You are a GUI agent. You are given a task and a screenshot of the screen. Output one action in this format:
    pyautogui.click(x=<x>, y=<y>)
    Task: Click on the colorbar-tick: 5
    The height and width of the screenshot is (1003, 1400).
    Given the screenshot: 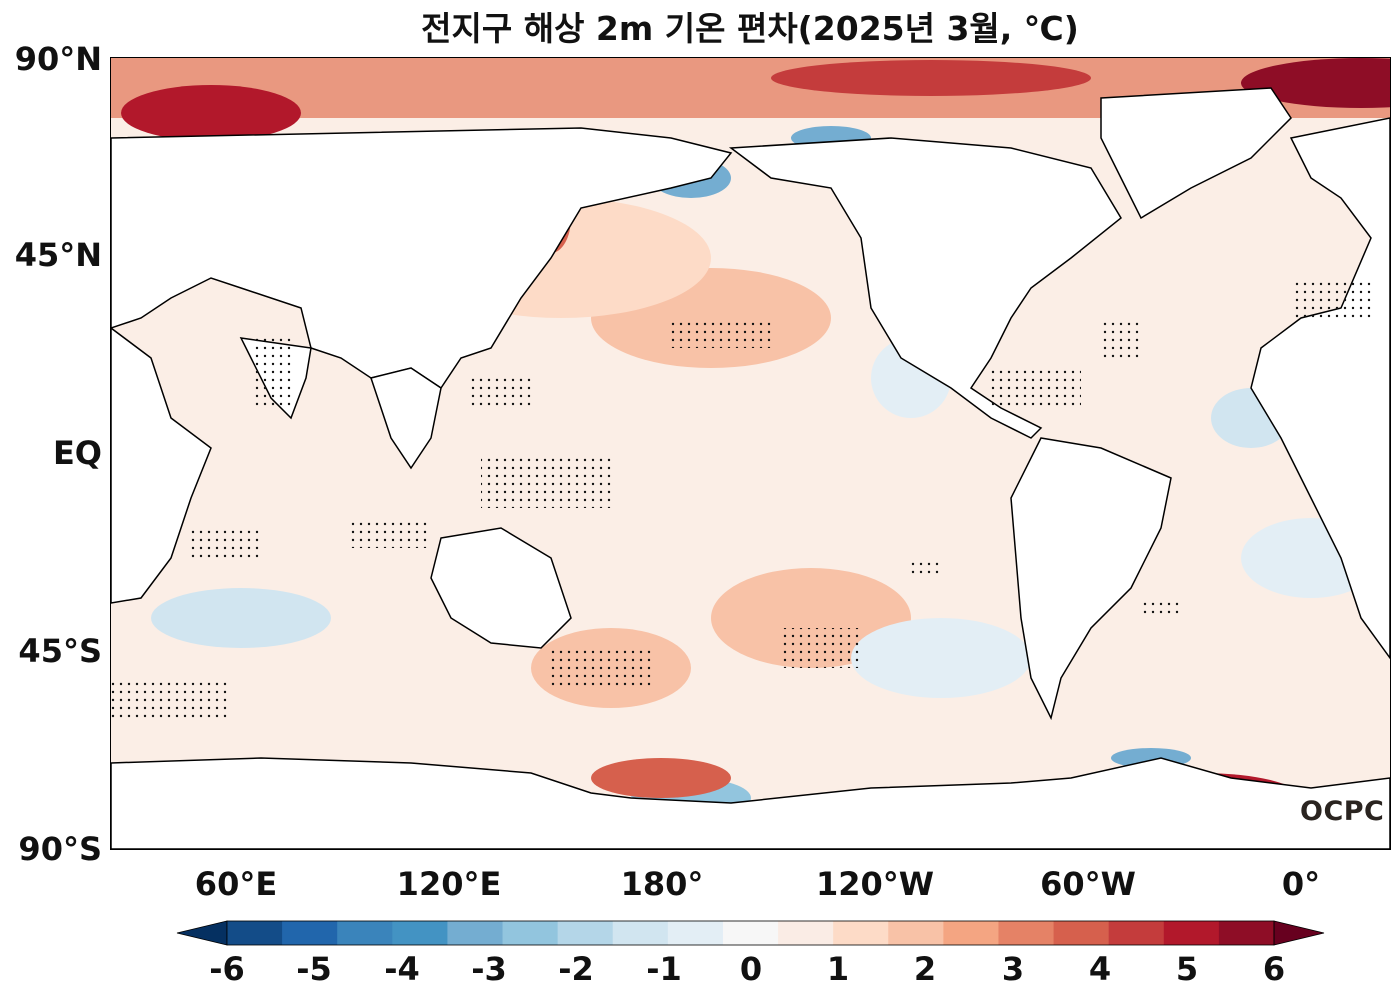 What is the action you would take?
    pyautogui.click(x=1187, y=969)
    